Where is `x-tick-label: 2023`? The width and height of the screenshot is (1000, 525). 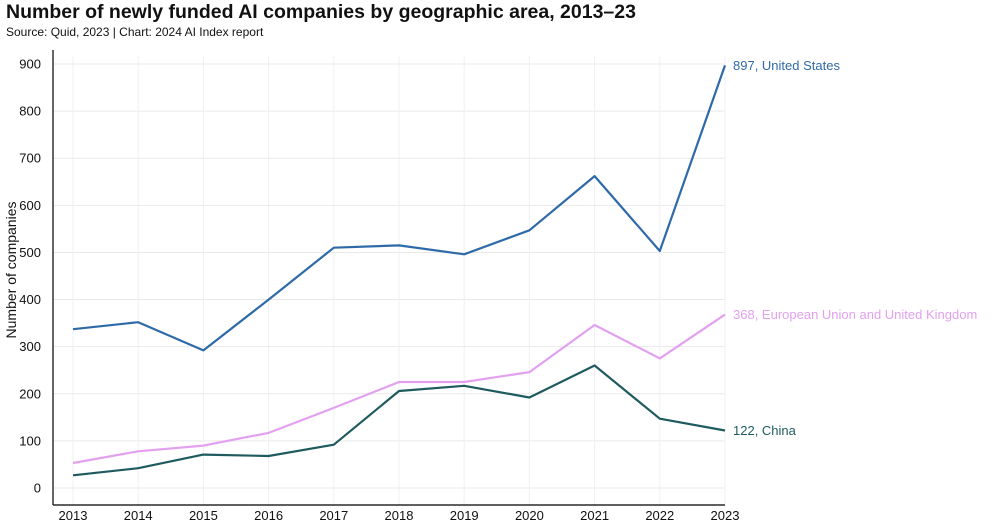 x-tick-label: 2023 is located at coordinates (725, 515).